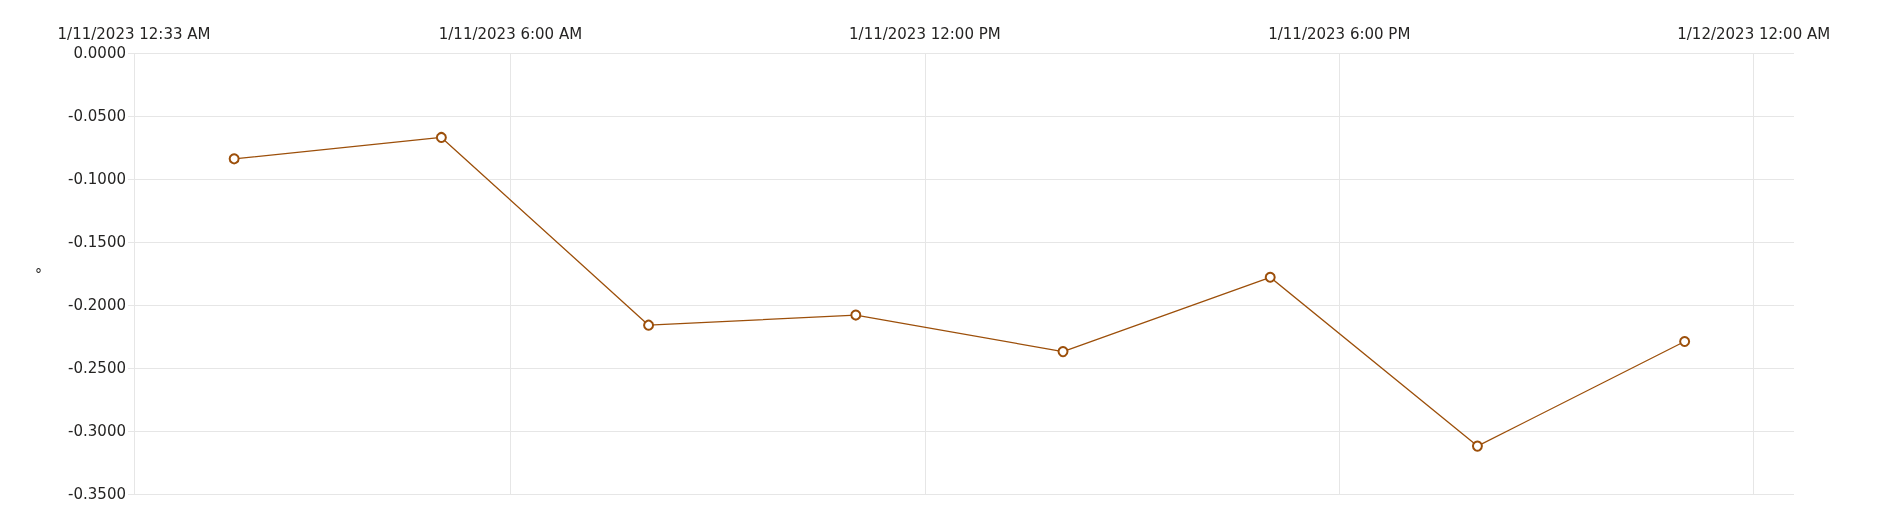 This screenshot has width=1885, height=520. I want to click on y-tick-label: -0.1500, so click(97, 242).